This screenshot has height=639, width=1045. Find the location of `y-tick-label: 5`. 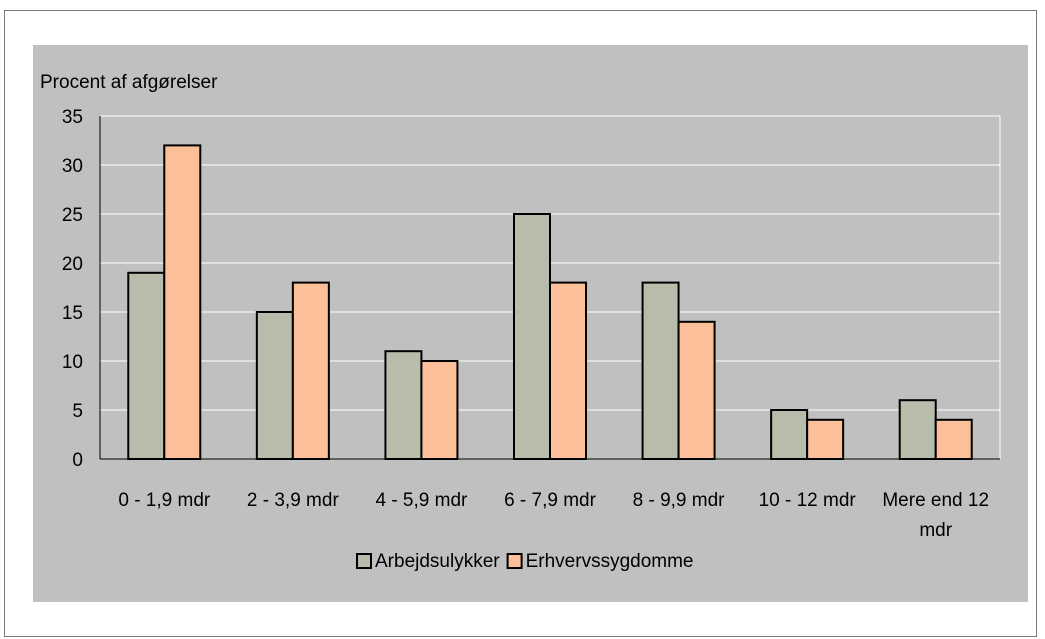

y-tick-label: 5 is located at coordinates (77, 411).